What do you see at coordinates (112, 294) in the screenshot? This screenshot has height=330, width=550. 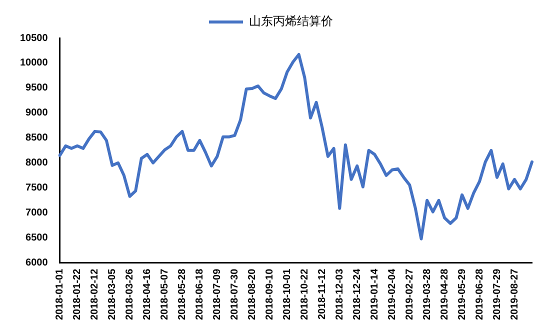 I see `x-tick-label: 2018-03-05` at bounding box center [112, 294].